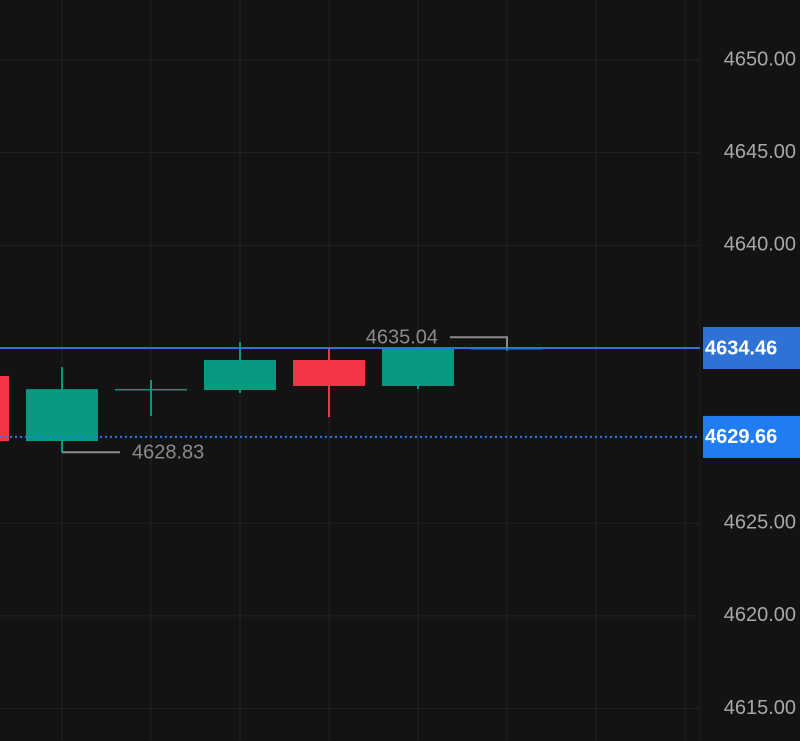 This screenshot has height=741, width=800. What do you see at coordinates (760, 523) in the screenshot?
I see `y-tick-label: 4625.00` at bounding box center [760, 523].